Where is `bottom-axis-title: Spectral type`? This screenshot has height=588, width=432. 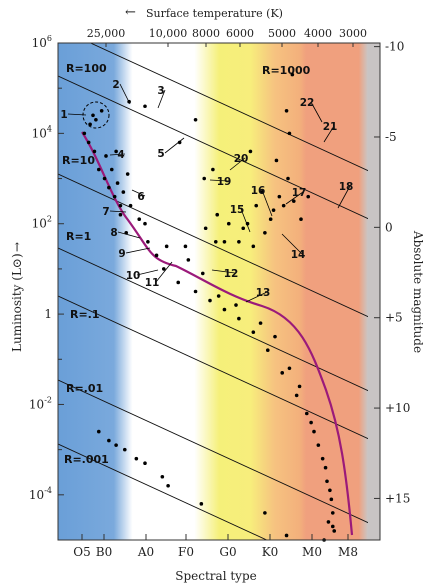 bottom-axis-title: Spectral type is located at coordinates (215, 576).